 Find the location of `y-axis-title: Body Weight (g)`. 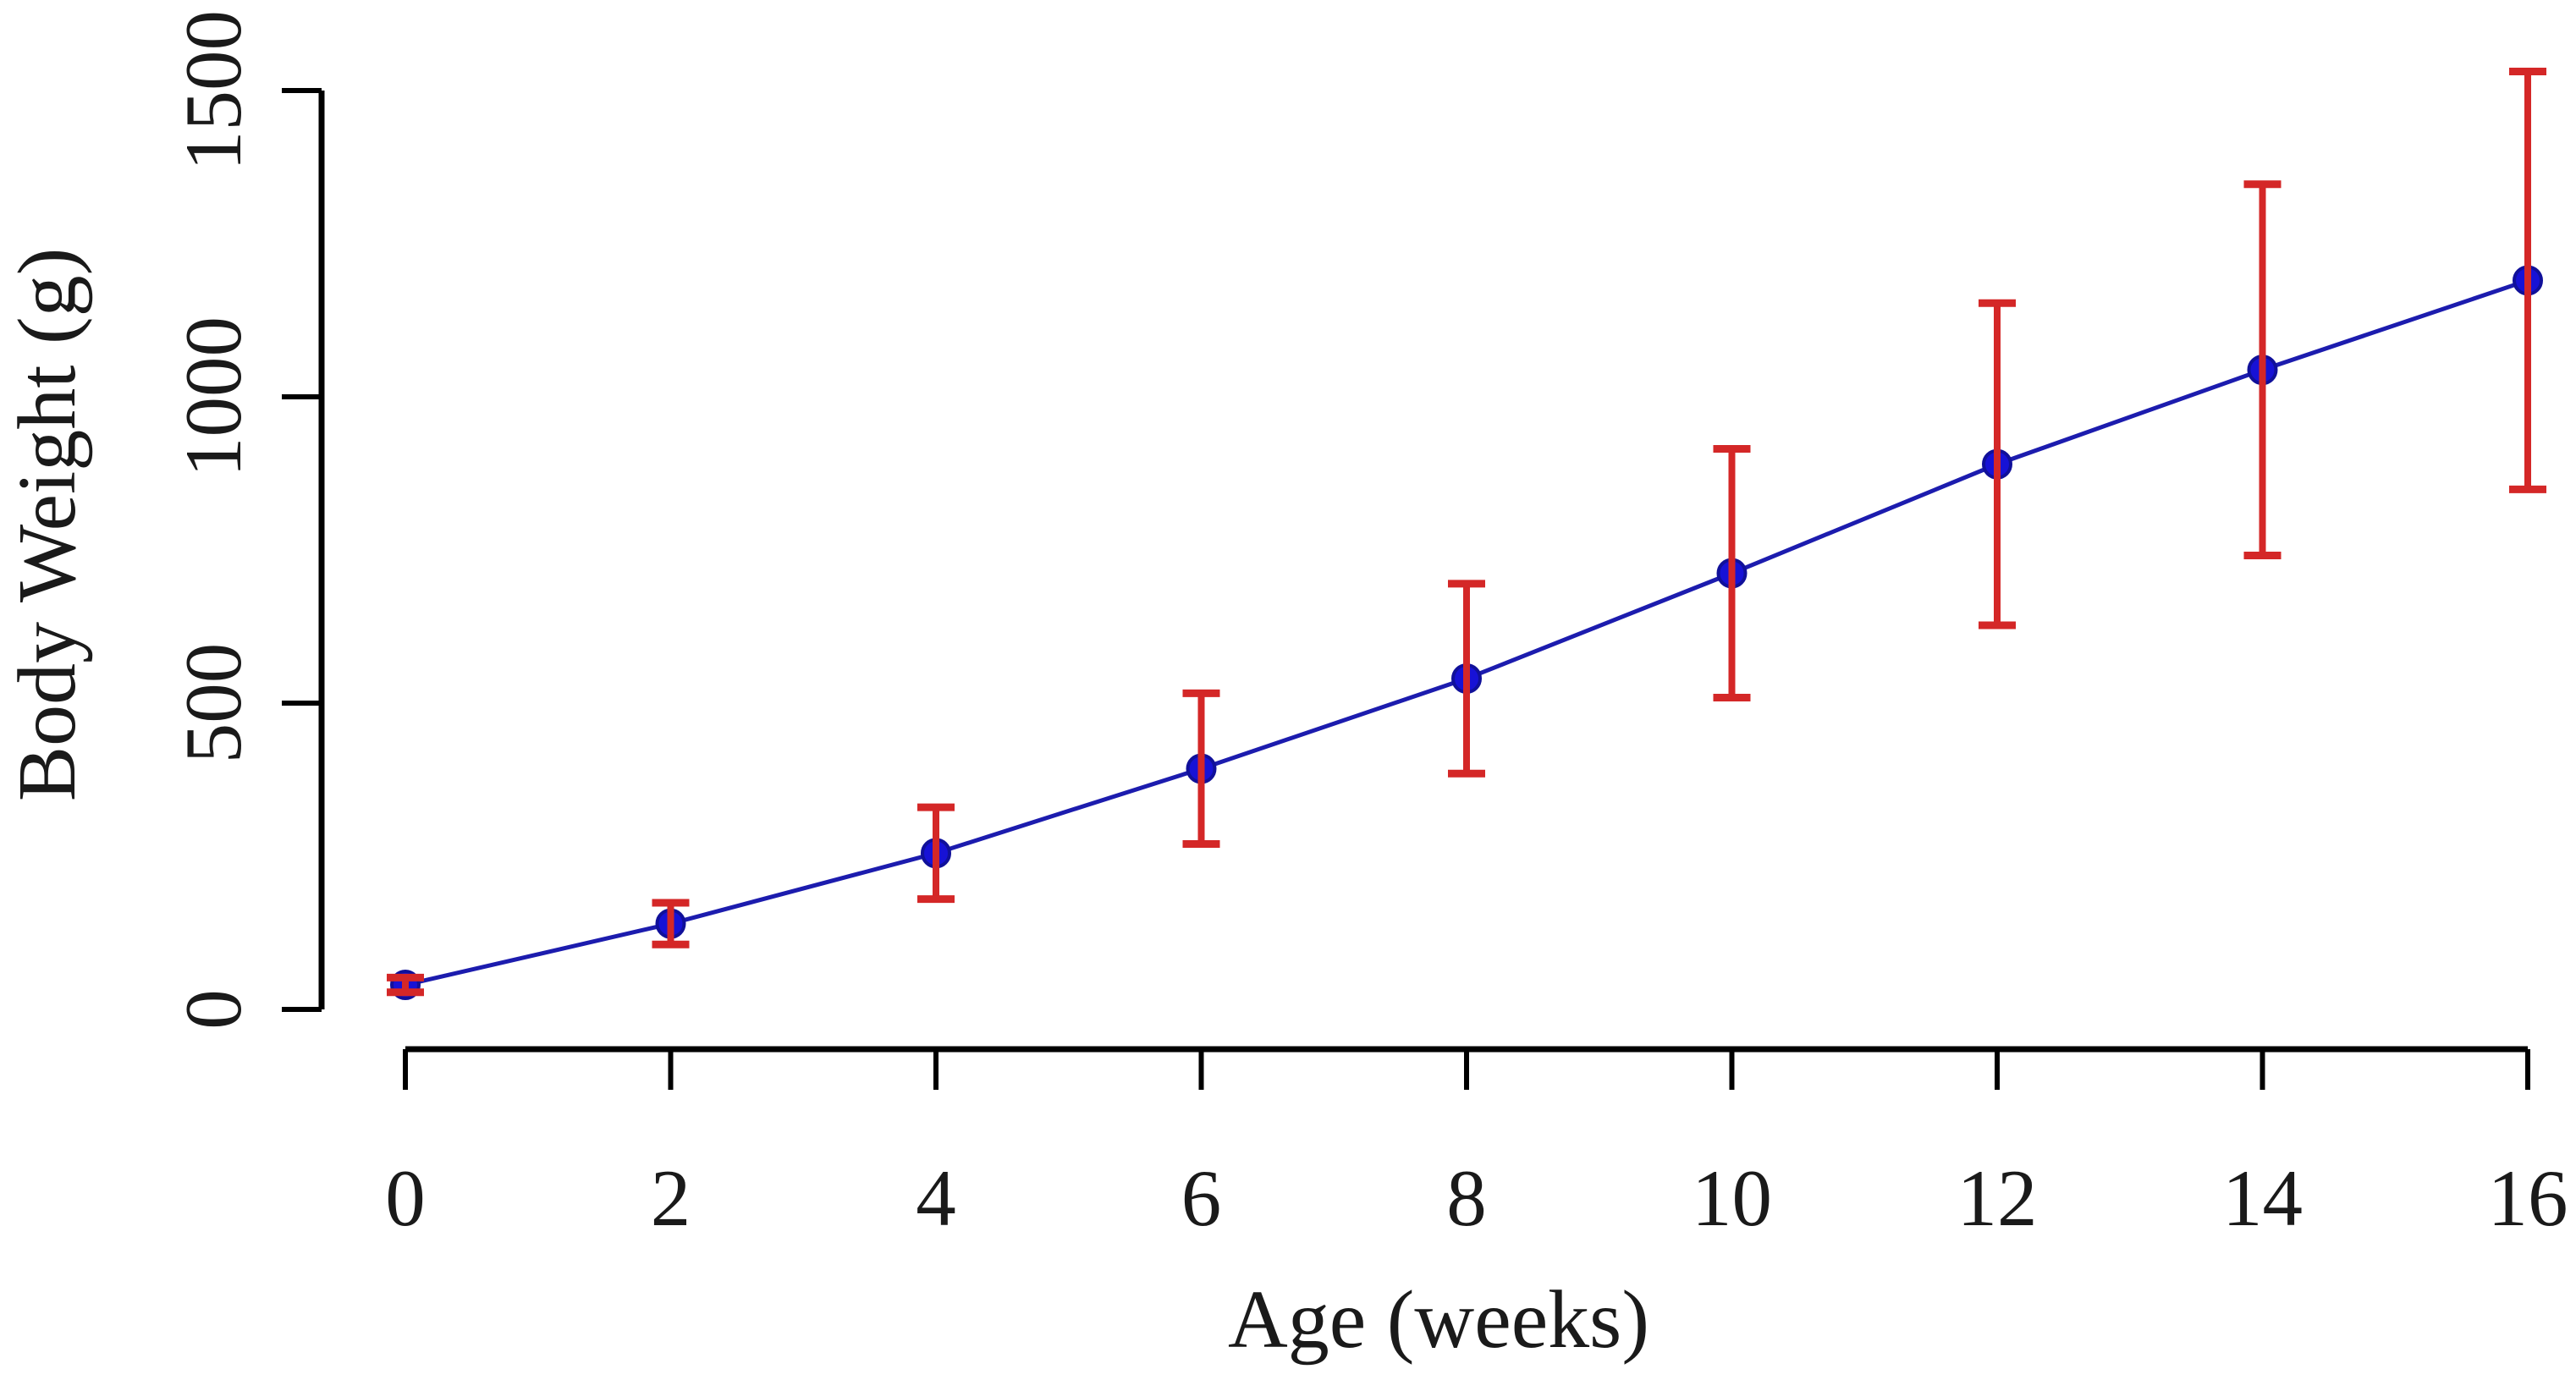

y-axis-title: Body Weight (g) is located at coordinates (47, 524).